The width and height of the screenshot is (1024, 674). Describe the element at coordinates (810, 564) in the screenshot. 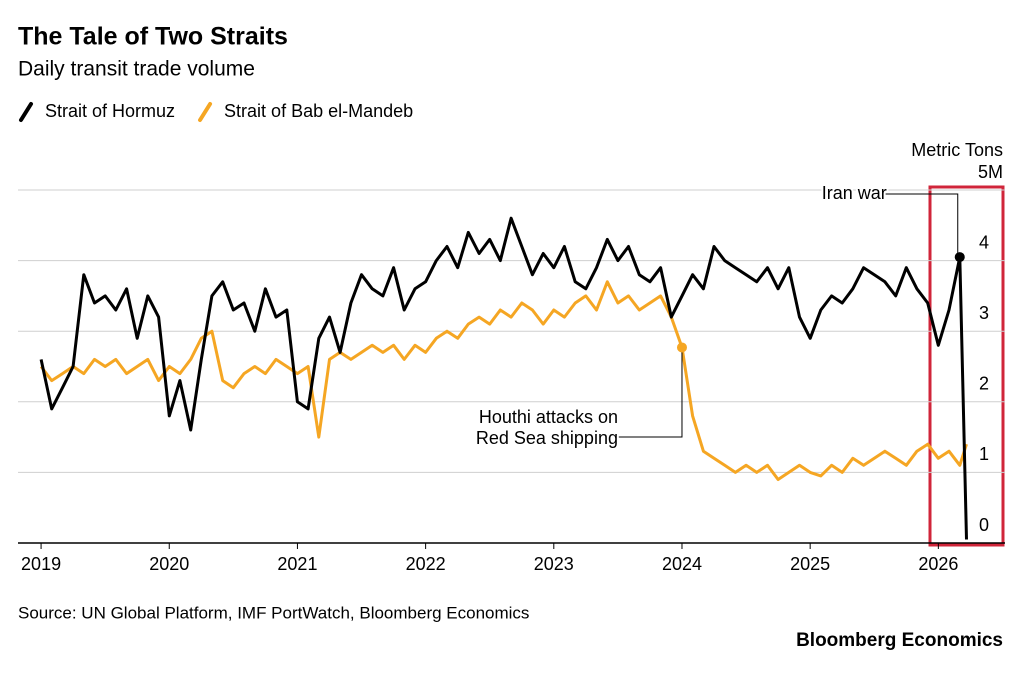

I see `x-tick-label: 2025` at that location.